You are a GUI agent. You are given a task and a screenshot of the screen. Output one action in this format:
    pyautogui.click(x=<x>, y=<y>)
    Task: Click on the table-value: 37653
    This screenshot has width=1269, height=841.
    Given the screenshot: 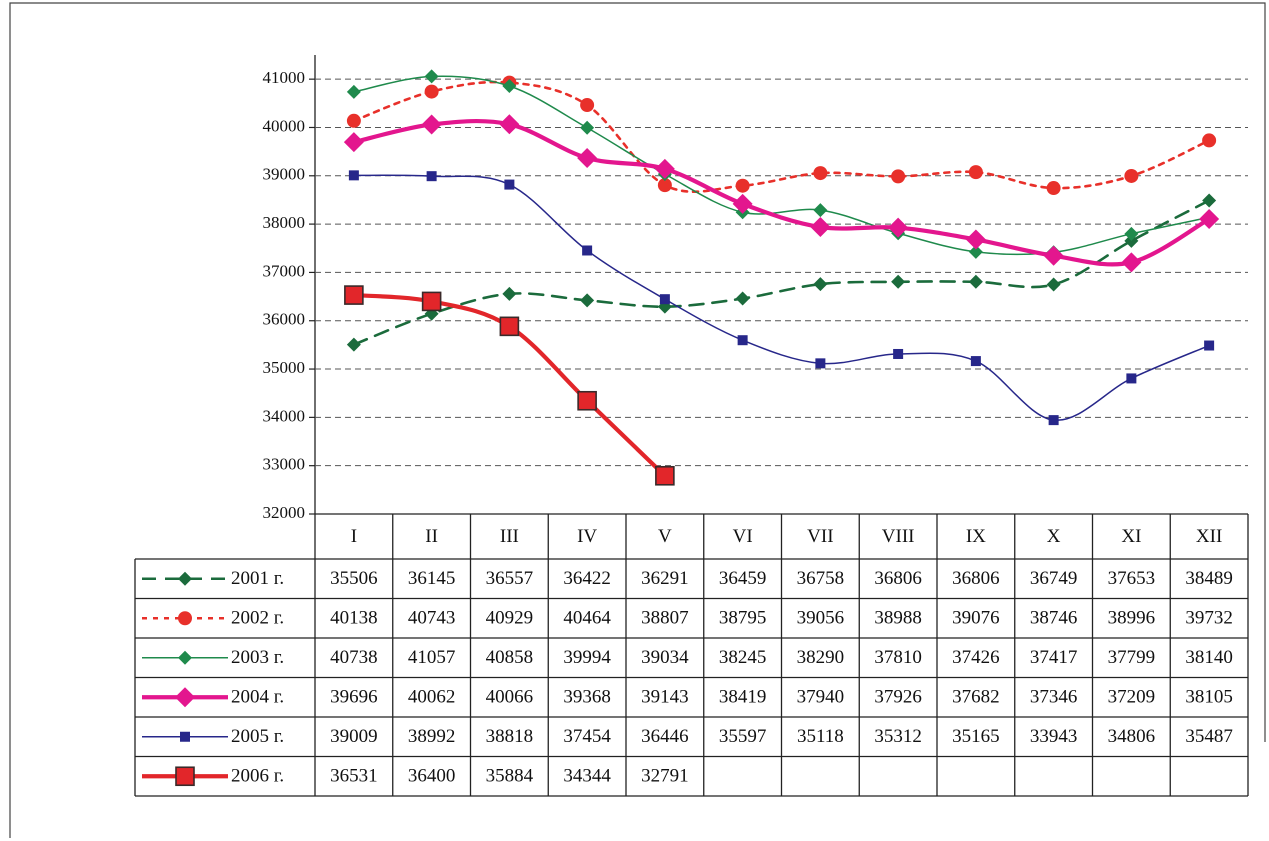 What is the action you would take?
    pyautogui.click(x=1132, y=578)
    